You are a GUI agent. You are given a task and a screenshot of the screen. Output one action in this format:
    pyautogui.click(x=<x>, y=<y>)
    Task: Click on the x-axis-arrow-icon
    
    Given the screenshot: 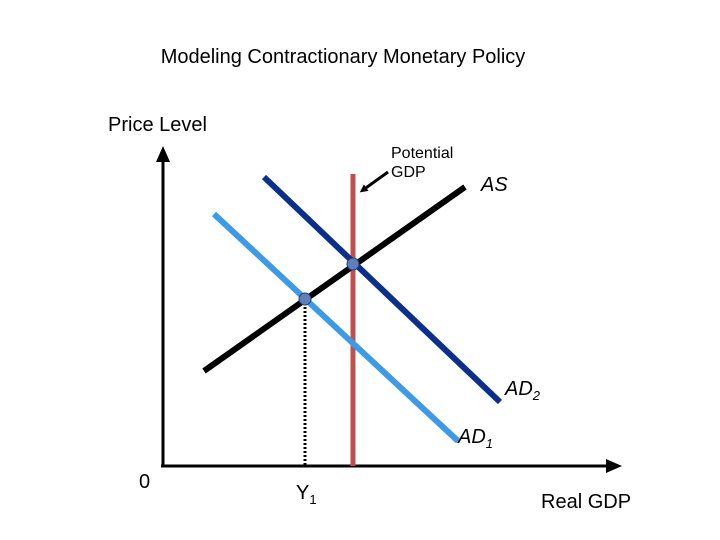 What is the action you would take?
    pyautogui.click(x=614, y=466)
    